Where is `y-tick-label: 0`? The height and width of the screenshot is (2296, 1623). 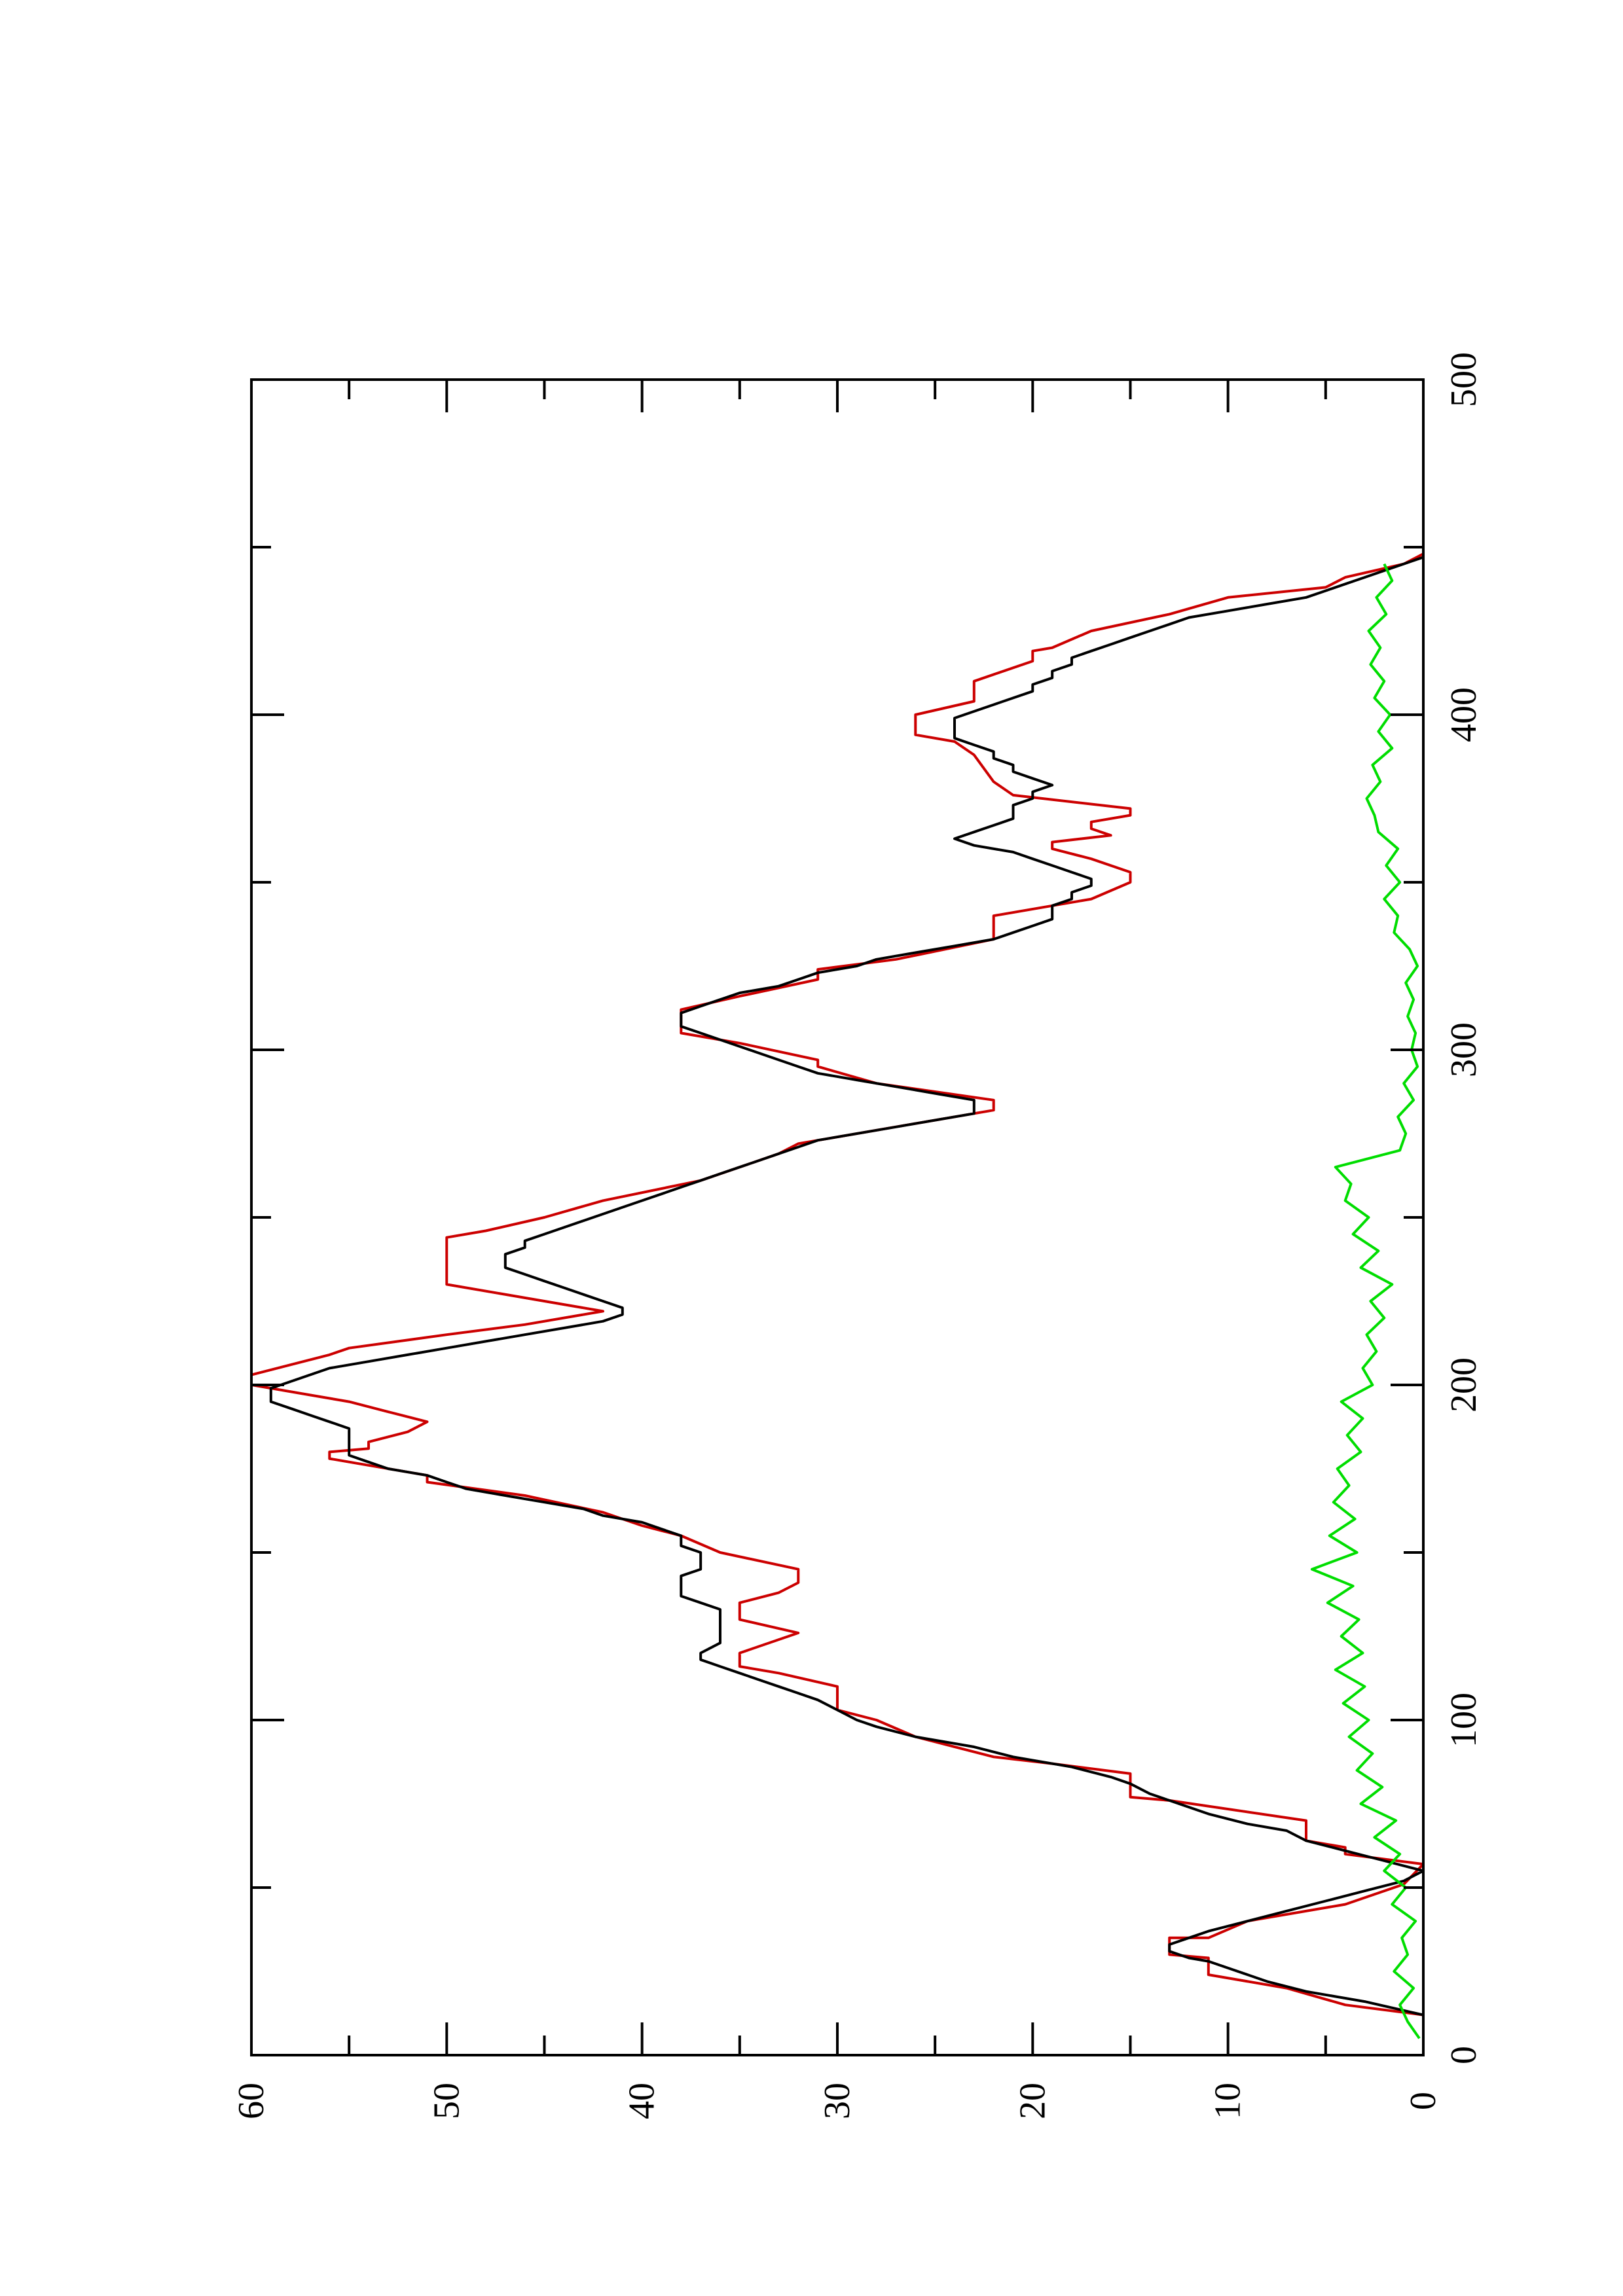 y-tick-label: 0 is located at coordinates (1423, 2101).